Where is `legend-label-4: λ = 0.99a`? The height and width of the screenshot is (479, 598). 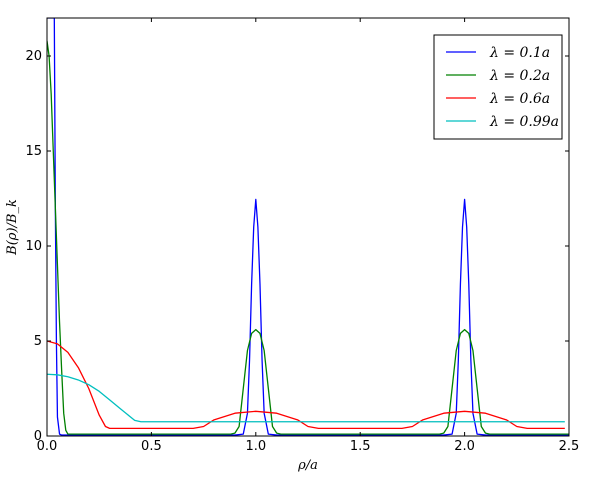
legend-label-4: λ = 0.99a is located at coordinates (524, 122).